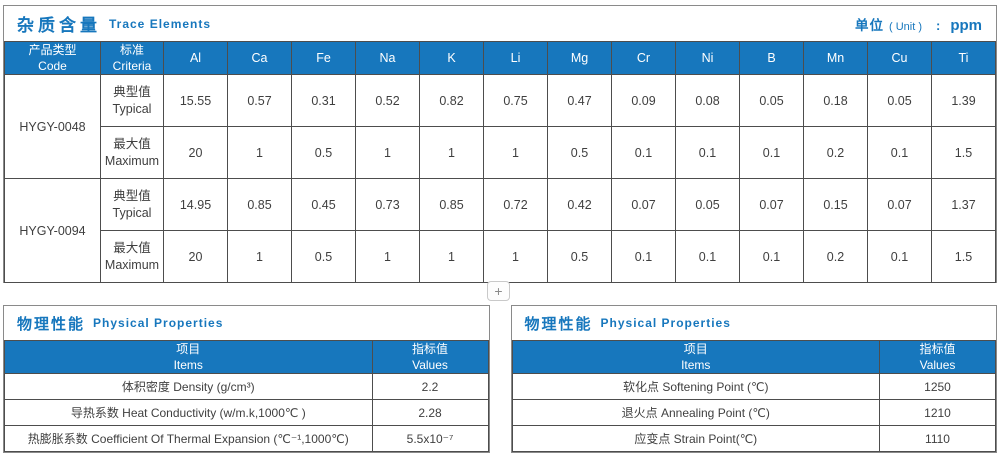  What do you see at coordinates (937, 357) in the screenshot?
I see `column-header-values: 指标值 Values` at bounding box center [937, 357].